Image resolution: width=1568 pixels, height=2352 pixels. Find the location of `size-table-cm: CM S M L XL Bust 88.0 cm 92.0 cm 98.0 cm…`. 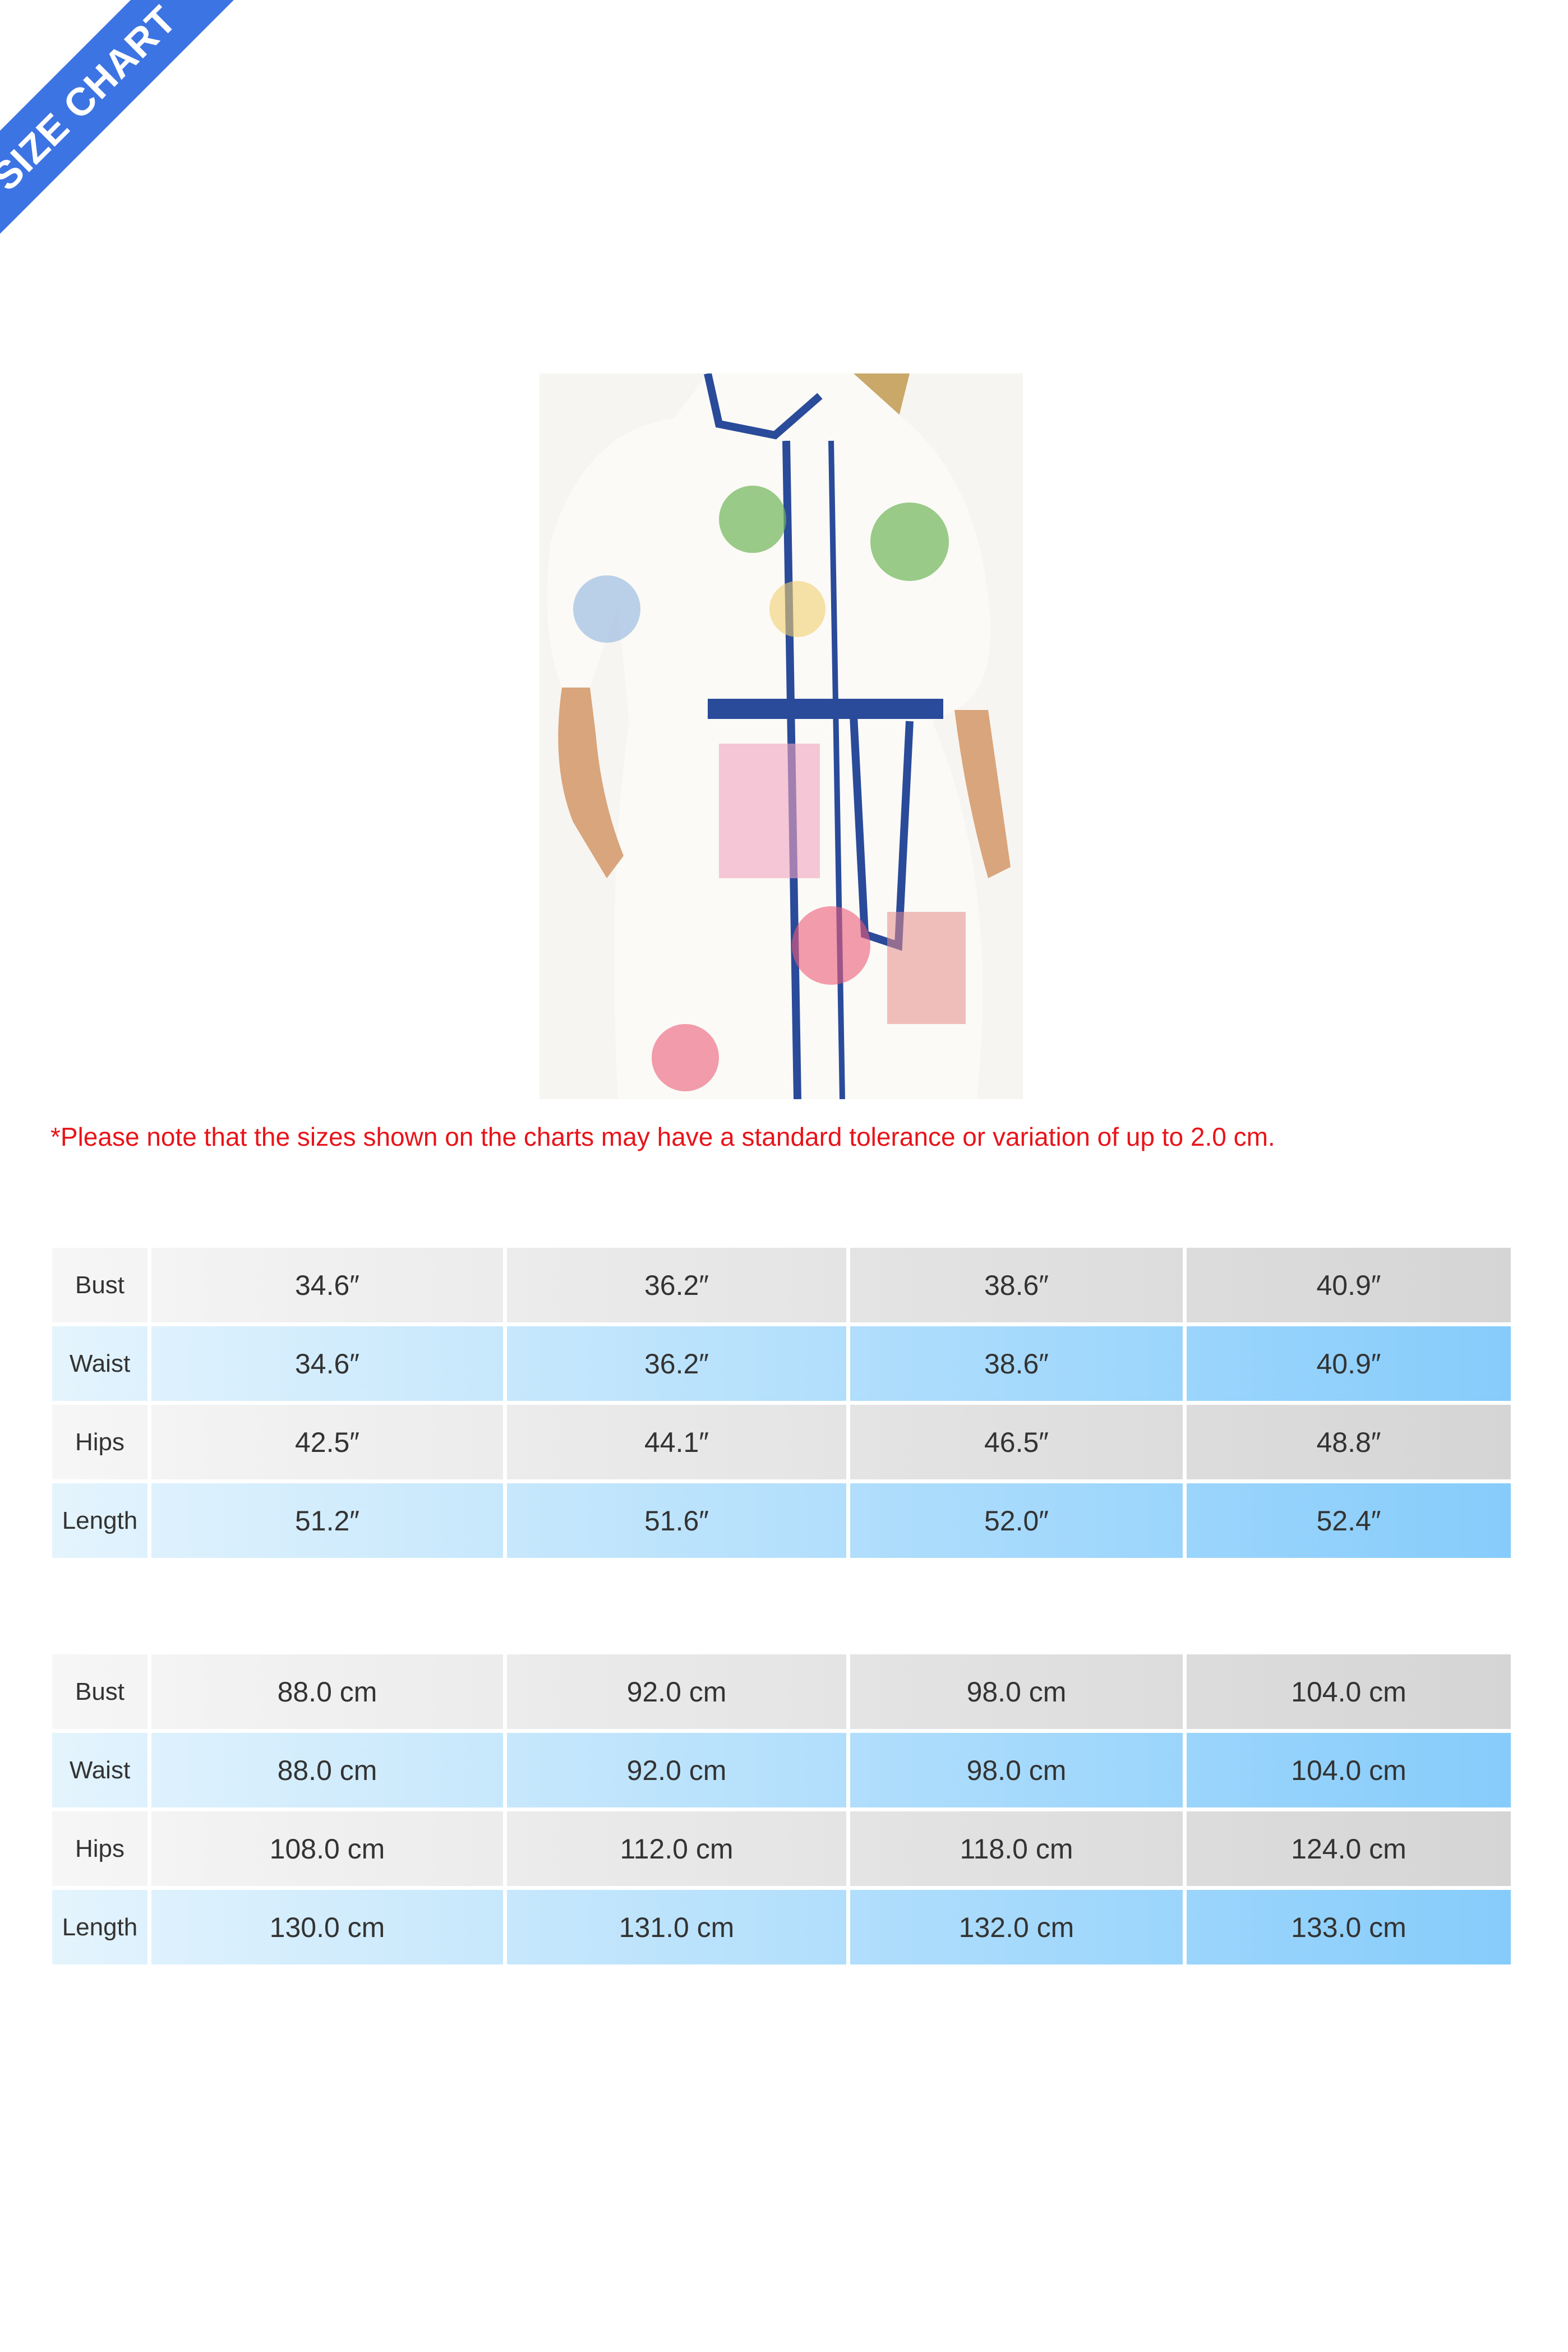

size-table-cm: CM S M L XL Bust 88.0 cm 92.0 cm 98.0 cm… is located at coordinates (781, 1780).